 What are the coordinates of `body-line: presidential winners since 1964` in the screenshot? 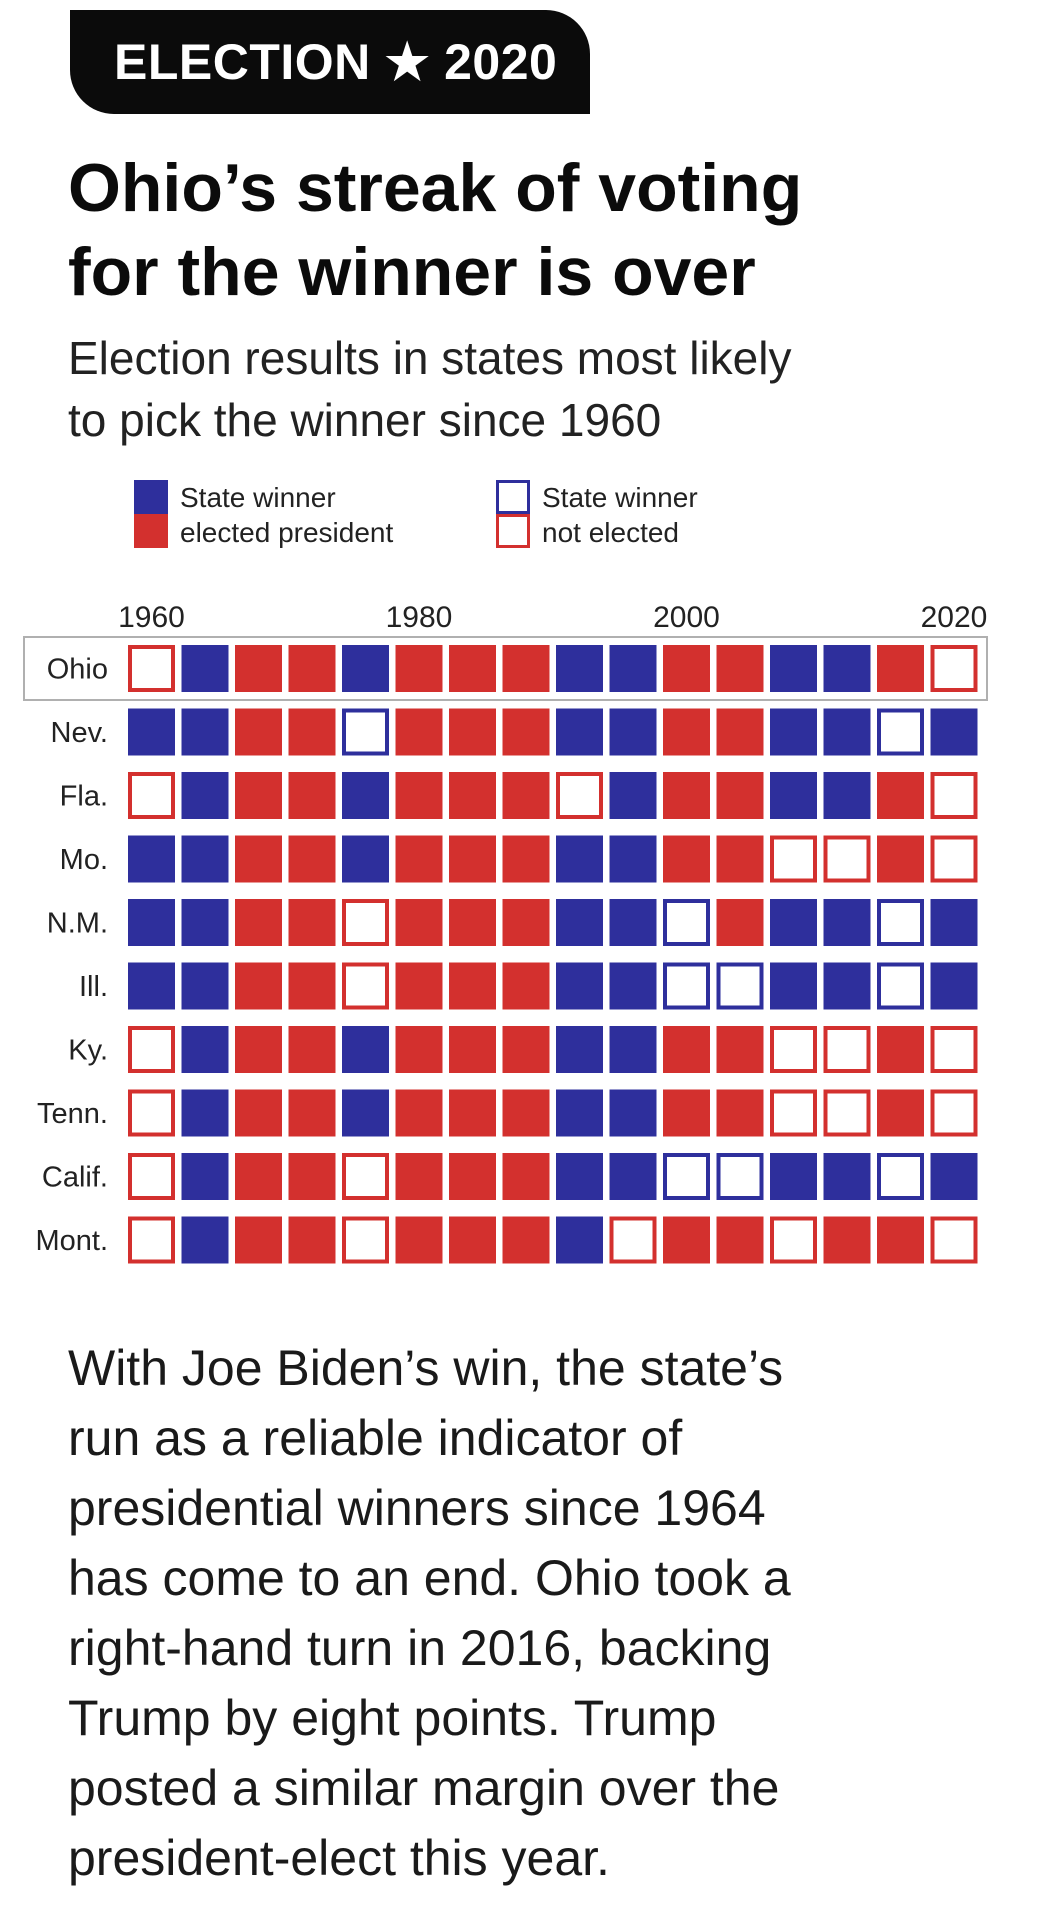 It's located at (417, 1508).